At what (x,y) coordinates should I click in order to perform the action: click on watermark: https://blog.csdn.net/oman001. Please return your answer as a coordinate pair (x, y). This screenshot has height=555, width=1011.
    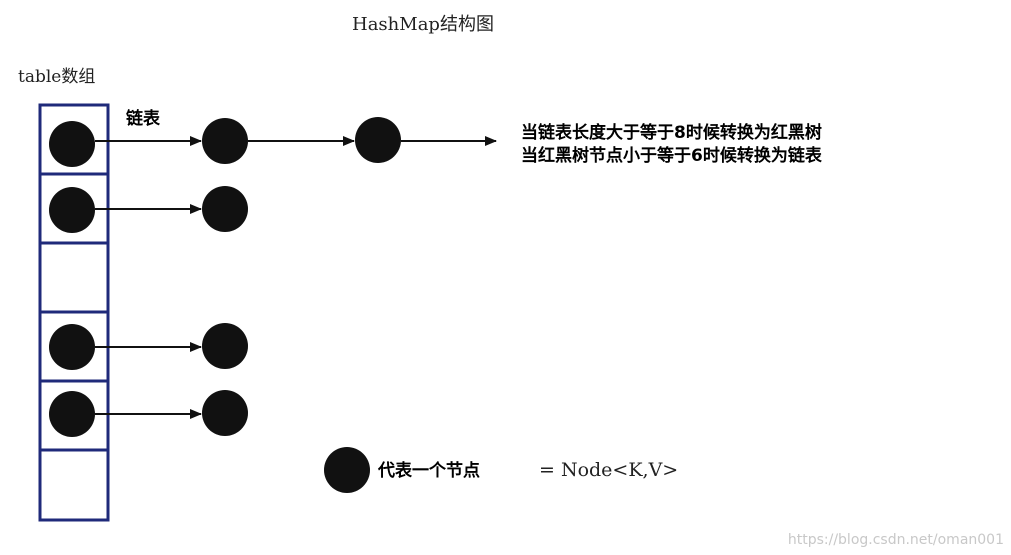
    Looking at the image, I should click on (896, 540).